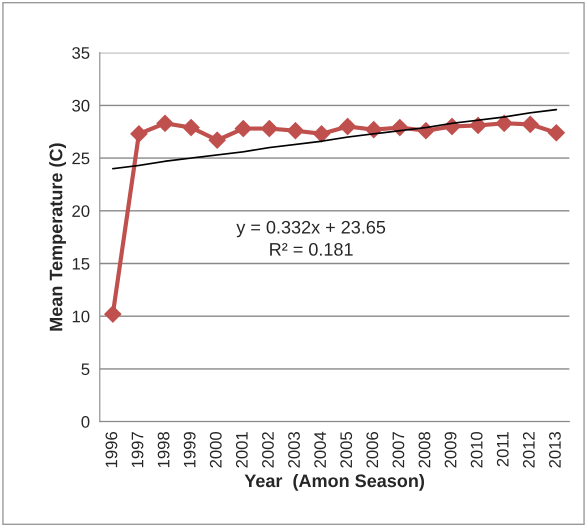 This screenshot has width=587, height=527. What do you see at coordinates (164, 450) in the screenshot?
I see `x-tick-label: 1998` at bounding box center [164, 450].